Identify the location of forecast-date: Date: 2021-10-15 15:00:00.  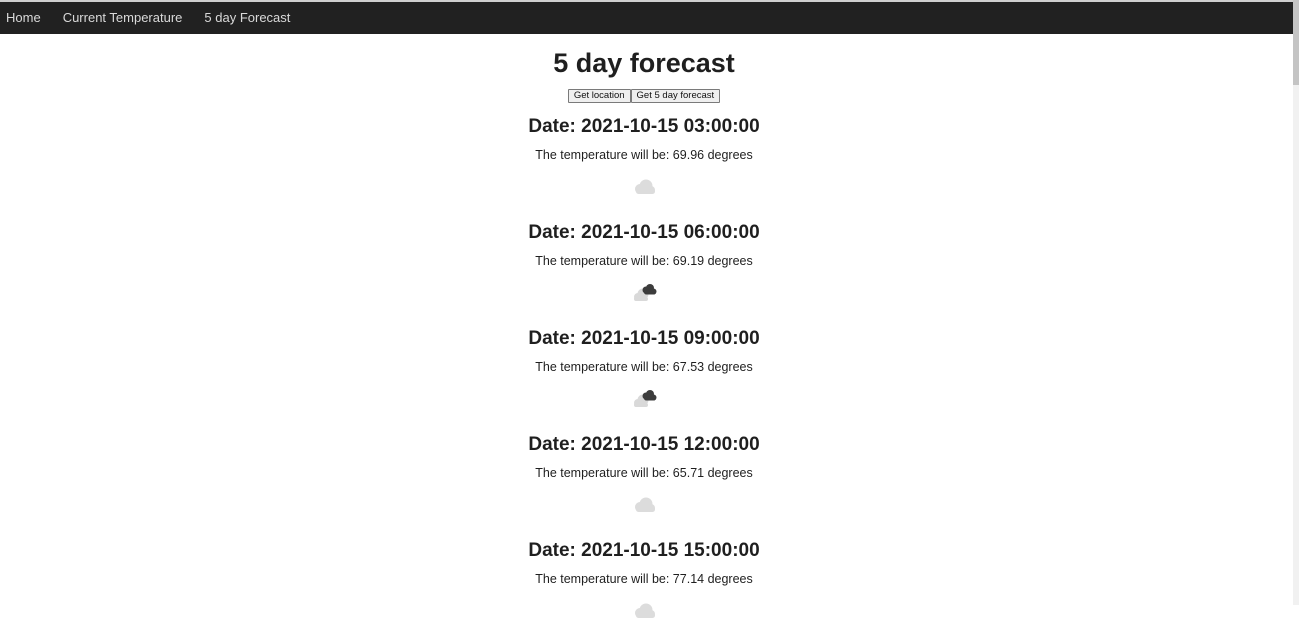
(644, 550).